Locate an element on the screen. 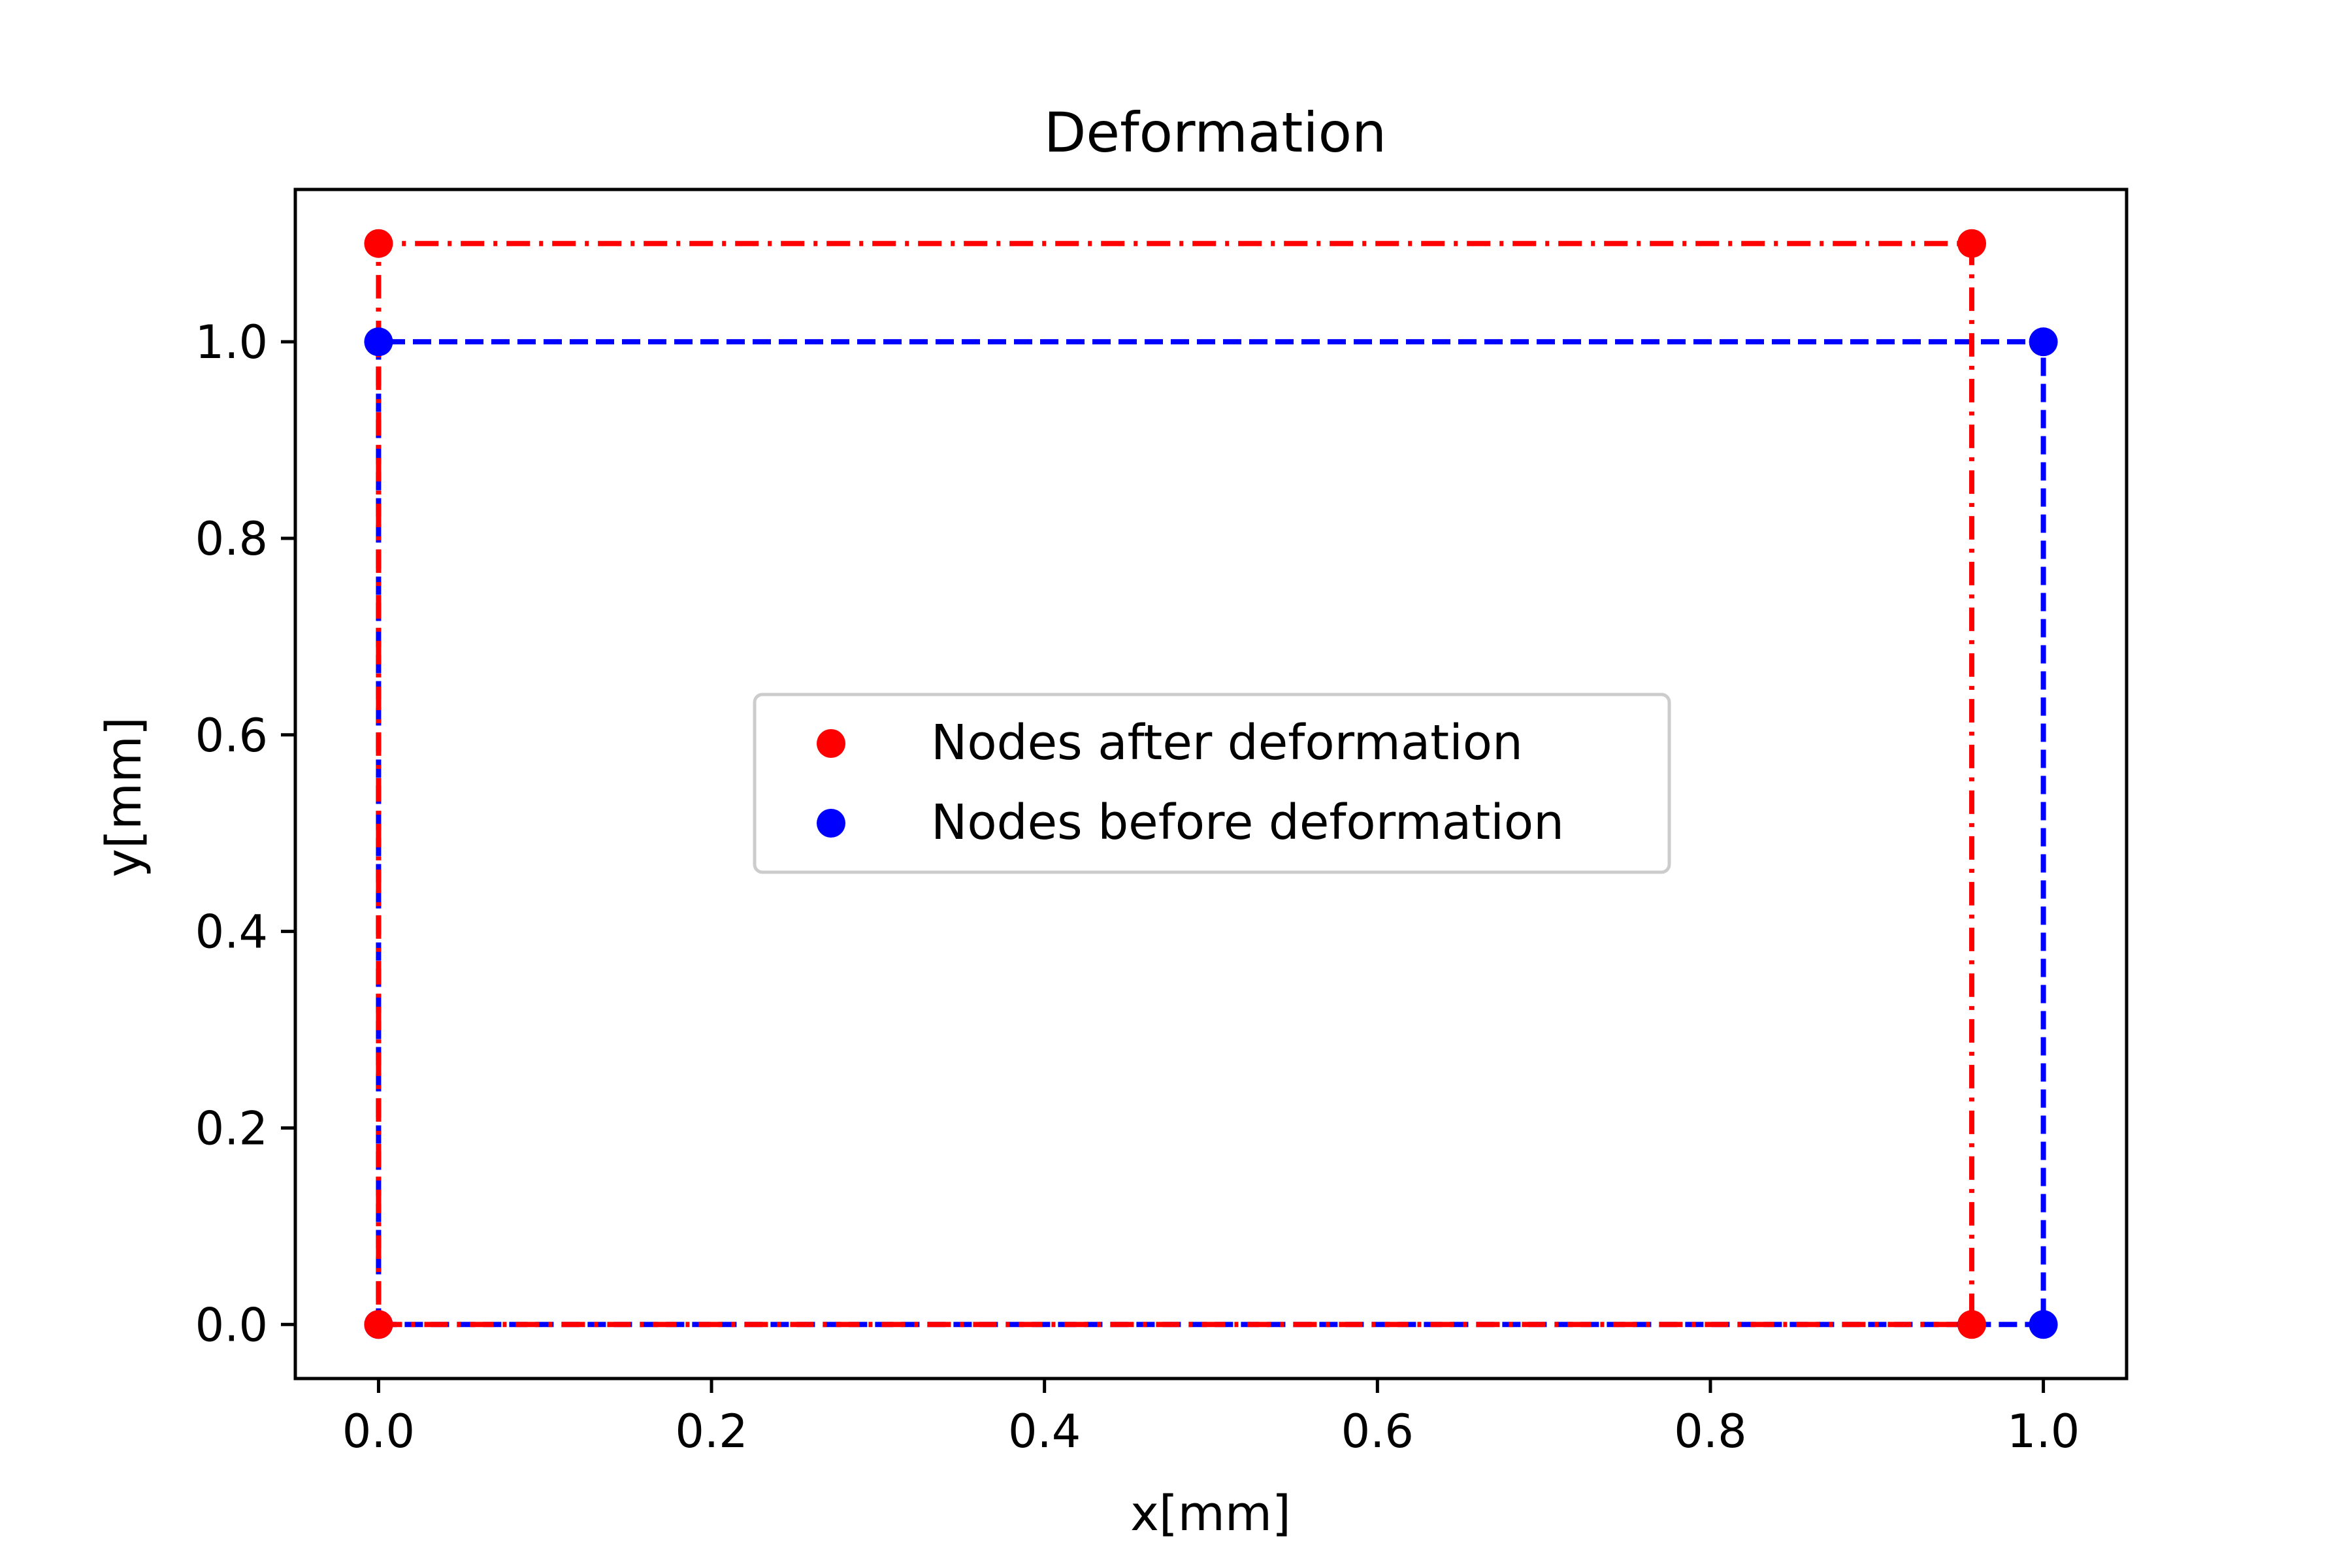 Image resolution: width=2352 pixels, height=1568 pixels. y-tick-label-1: 0.2 is located at coordinates (231, 1128).